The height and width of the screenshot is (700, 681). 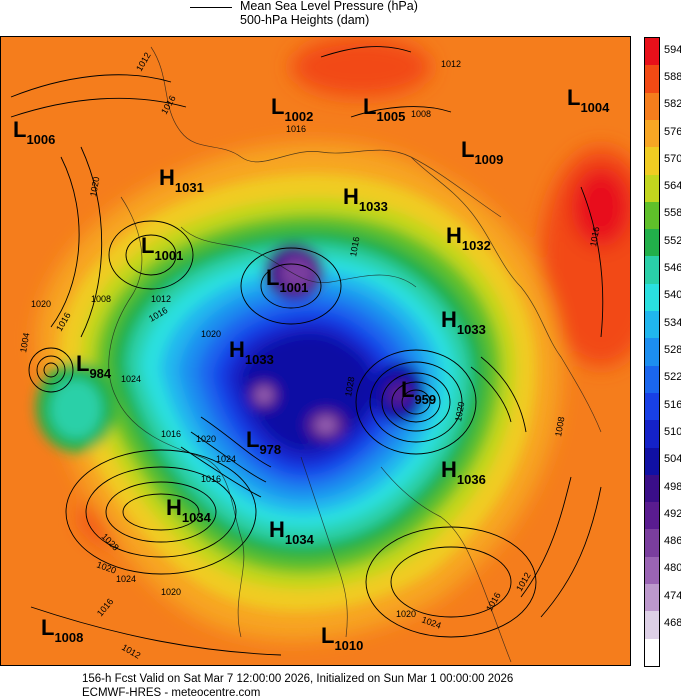 I want to click on colorbar-label: 498, so click(x=672, y=486).